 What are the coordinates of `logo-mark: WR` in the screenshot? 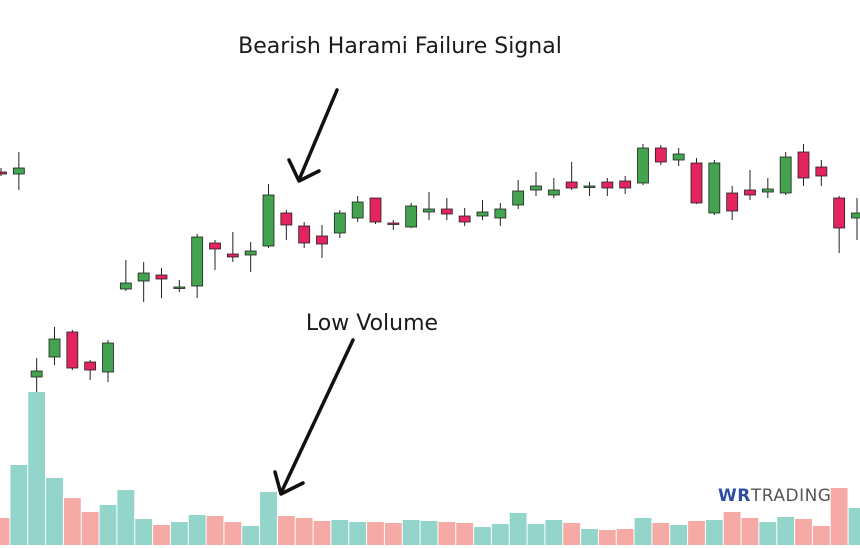 It's located at (734, 496).